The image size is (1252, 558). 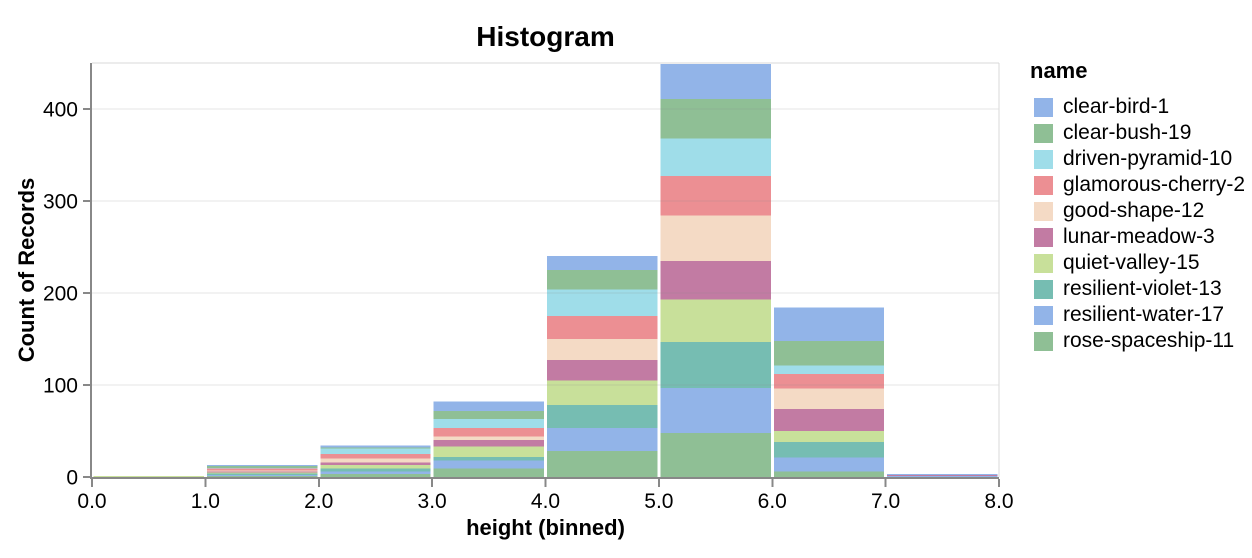 What do you see at coordinates (1127, 132) in the screenshot?
I see `legend-item-label: clear-bush-19` at bounding box center [1127, 132].